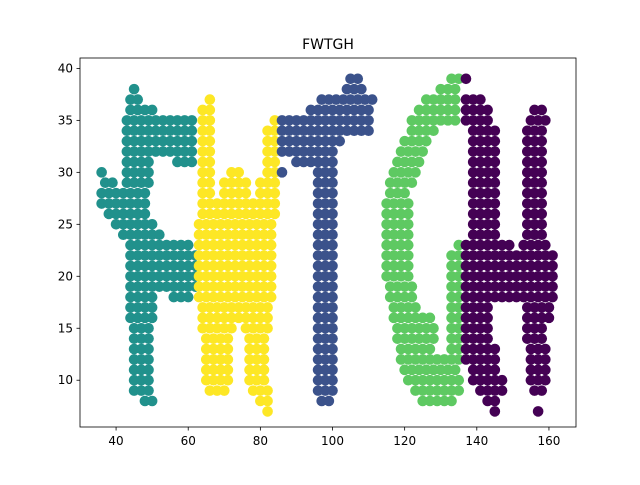  What do you see at coordinates (332, 441) in the screenshot?
I see `x-tick-label: 100` at bounding box center [332, 441].